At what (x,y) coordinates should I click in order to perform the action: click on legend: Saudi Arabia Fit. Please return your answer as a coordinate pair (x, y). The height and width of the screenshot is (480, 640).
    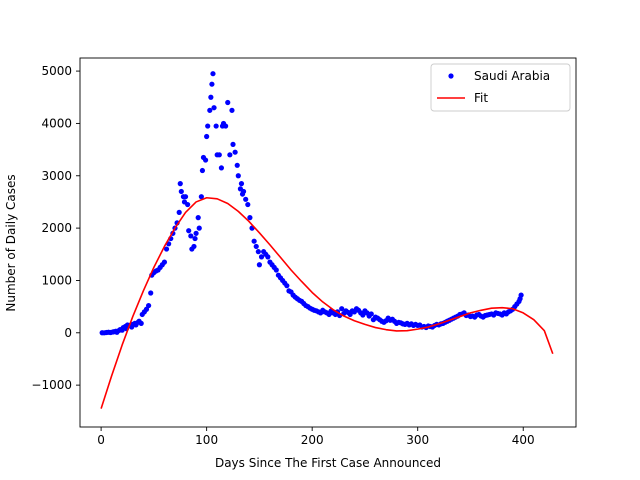
    Looking at the image, I should click on (500, 87).